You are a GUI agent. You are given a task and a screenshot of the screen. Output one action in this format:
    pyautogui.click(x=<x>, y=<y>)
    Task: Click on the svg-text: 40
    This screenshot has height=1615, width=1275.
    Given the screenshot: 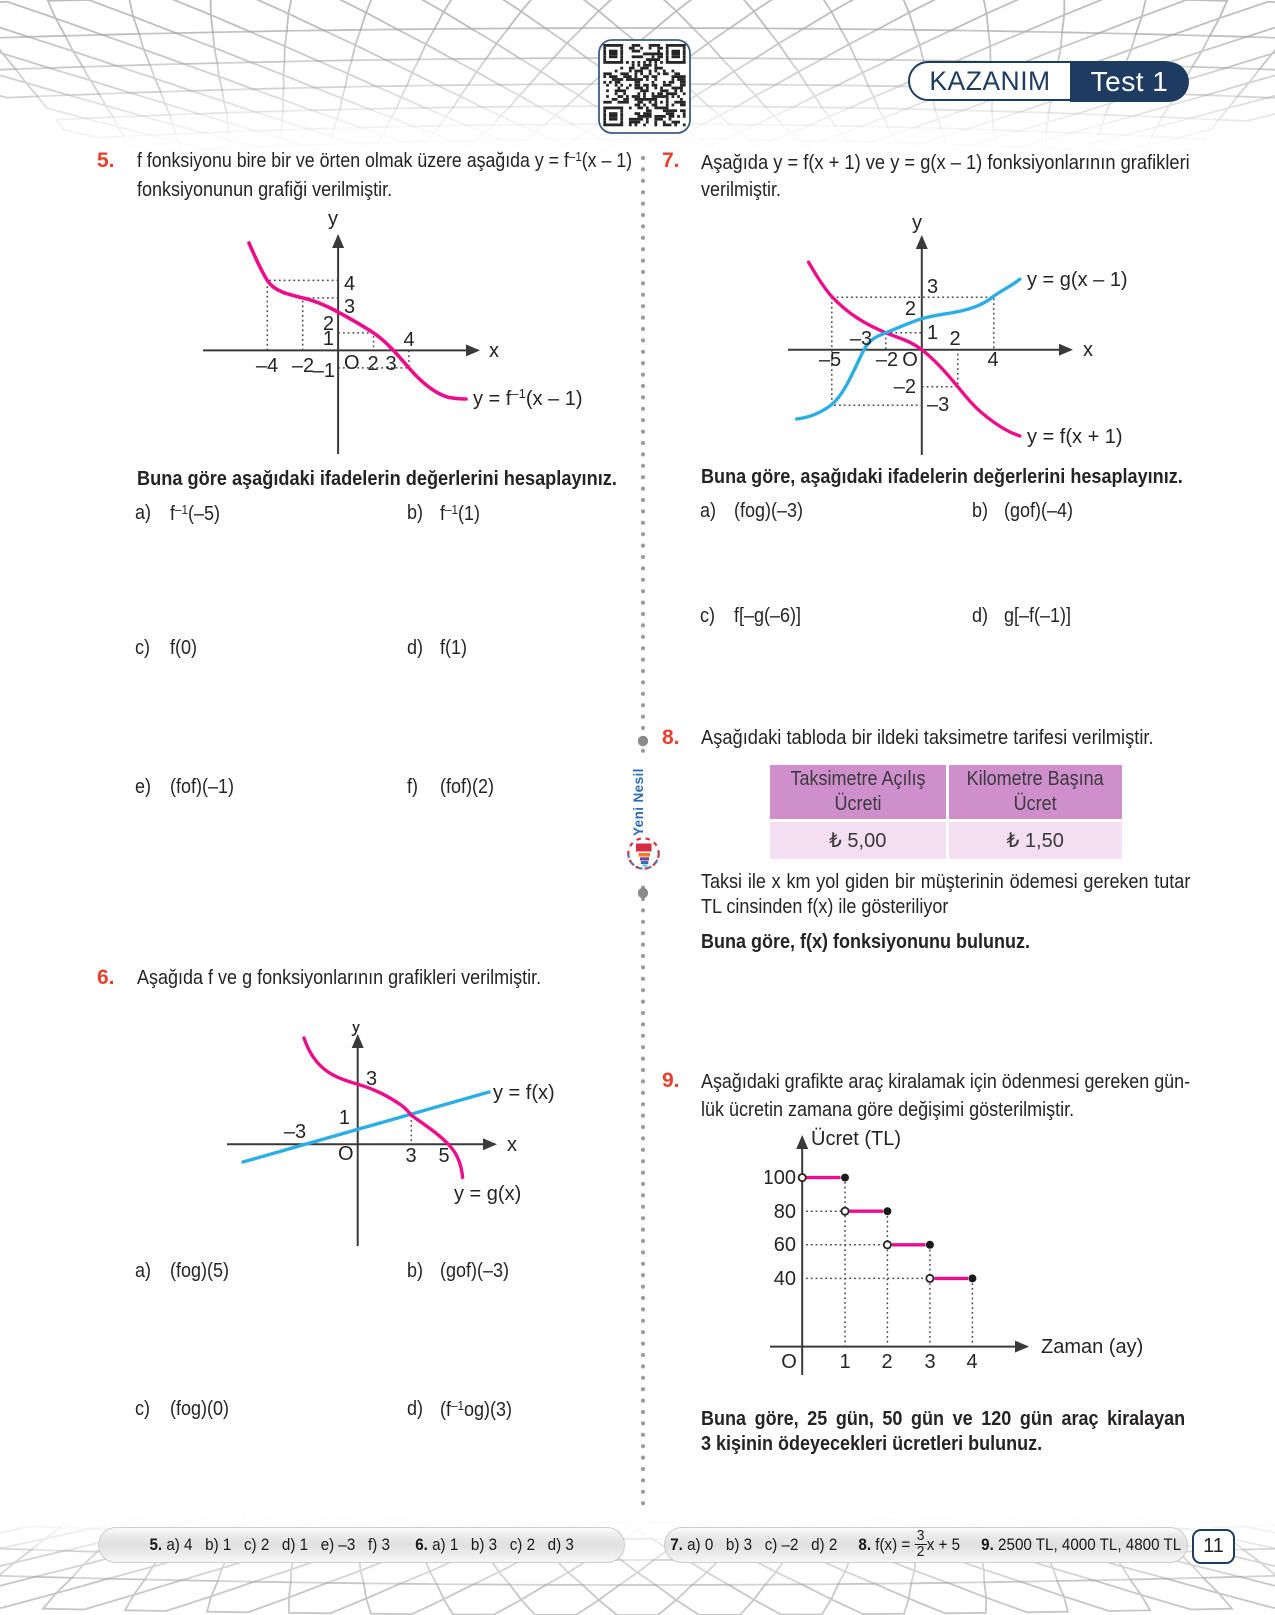 What is the action you would take?
    pyautogui.click(x=785, y=1279)
    